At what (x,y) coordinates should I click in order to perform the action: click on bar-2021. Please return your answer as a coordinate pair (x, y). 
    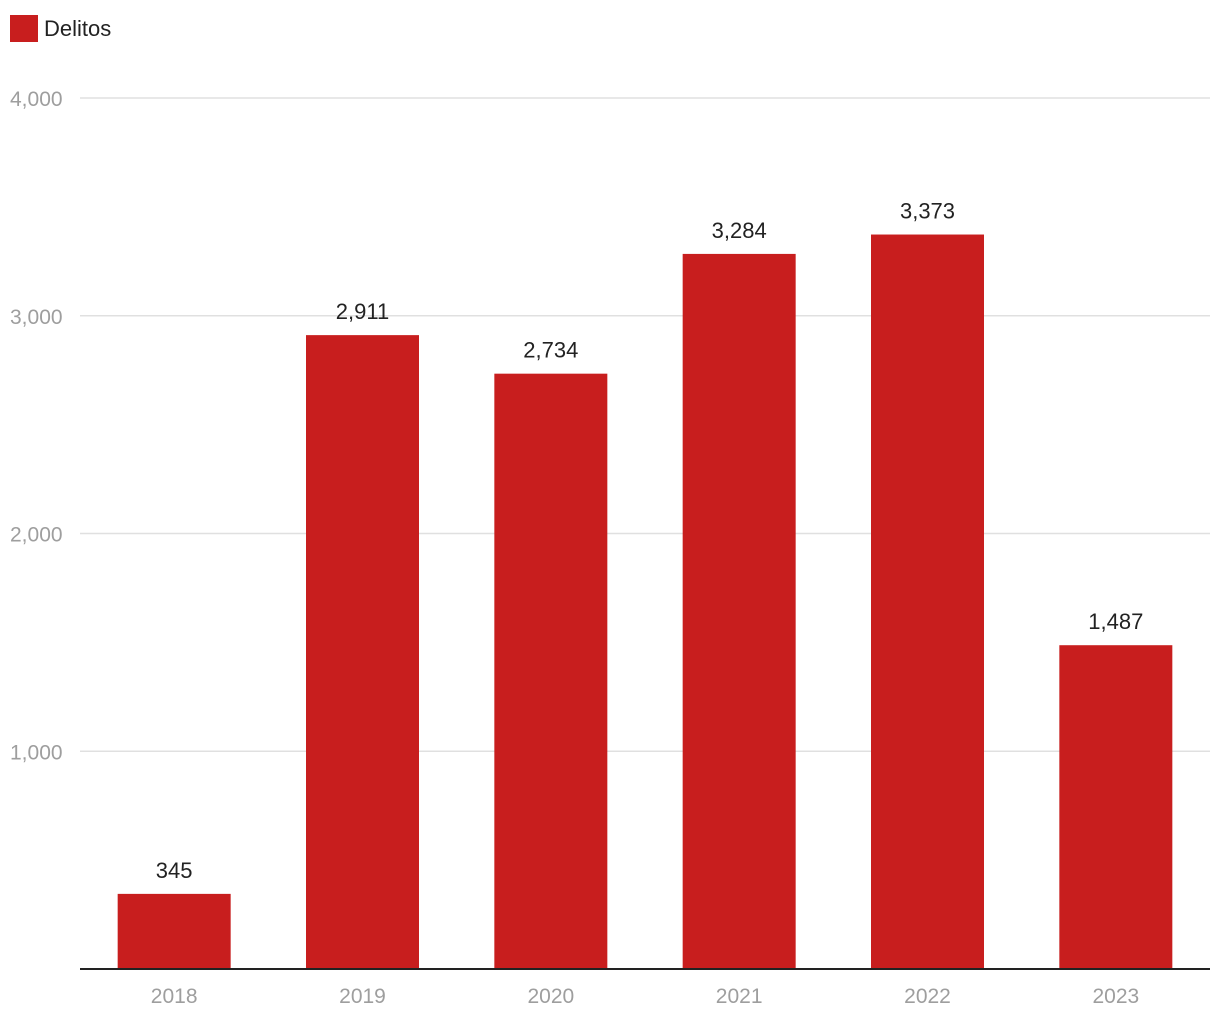
    Looking at the image, I should click on (739, 611).